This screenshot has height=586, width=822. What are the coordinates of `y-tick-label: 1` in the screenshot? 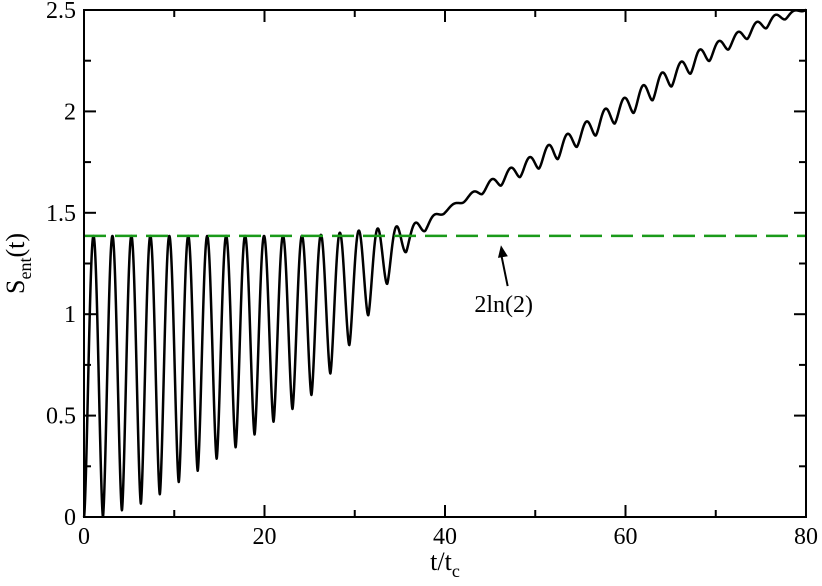 It's located at (70, 315).